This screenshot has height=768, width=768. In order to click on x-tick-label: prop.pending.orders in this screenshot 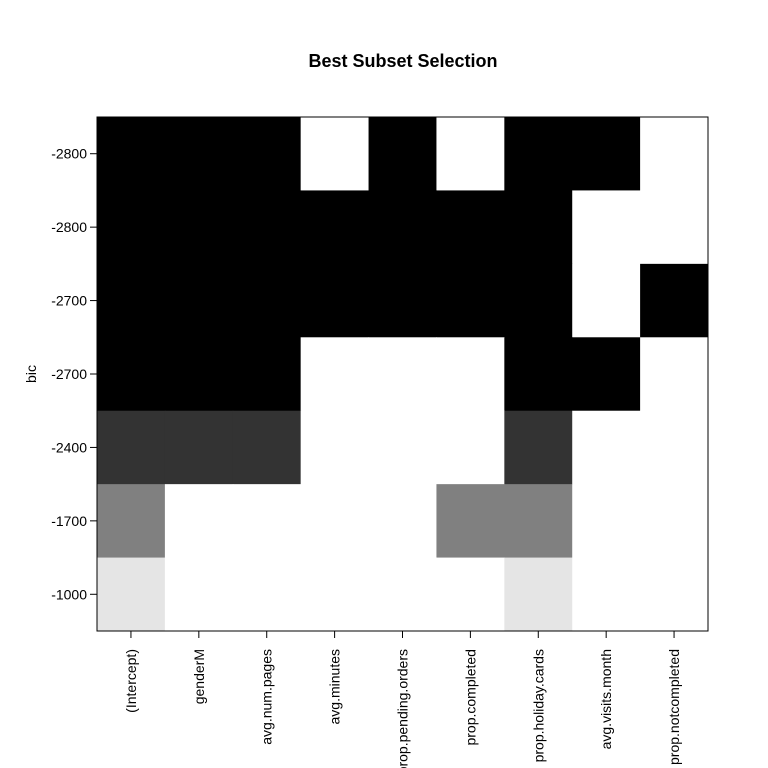, I will do `click(403, 708)`.